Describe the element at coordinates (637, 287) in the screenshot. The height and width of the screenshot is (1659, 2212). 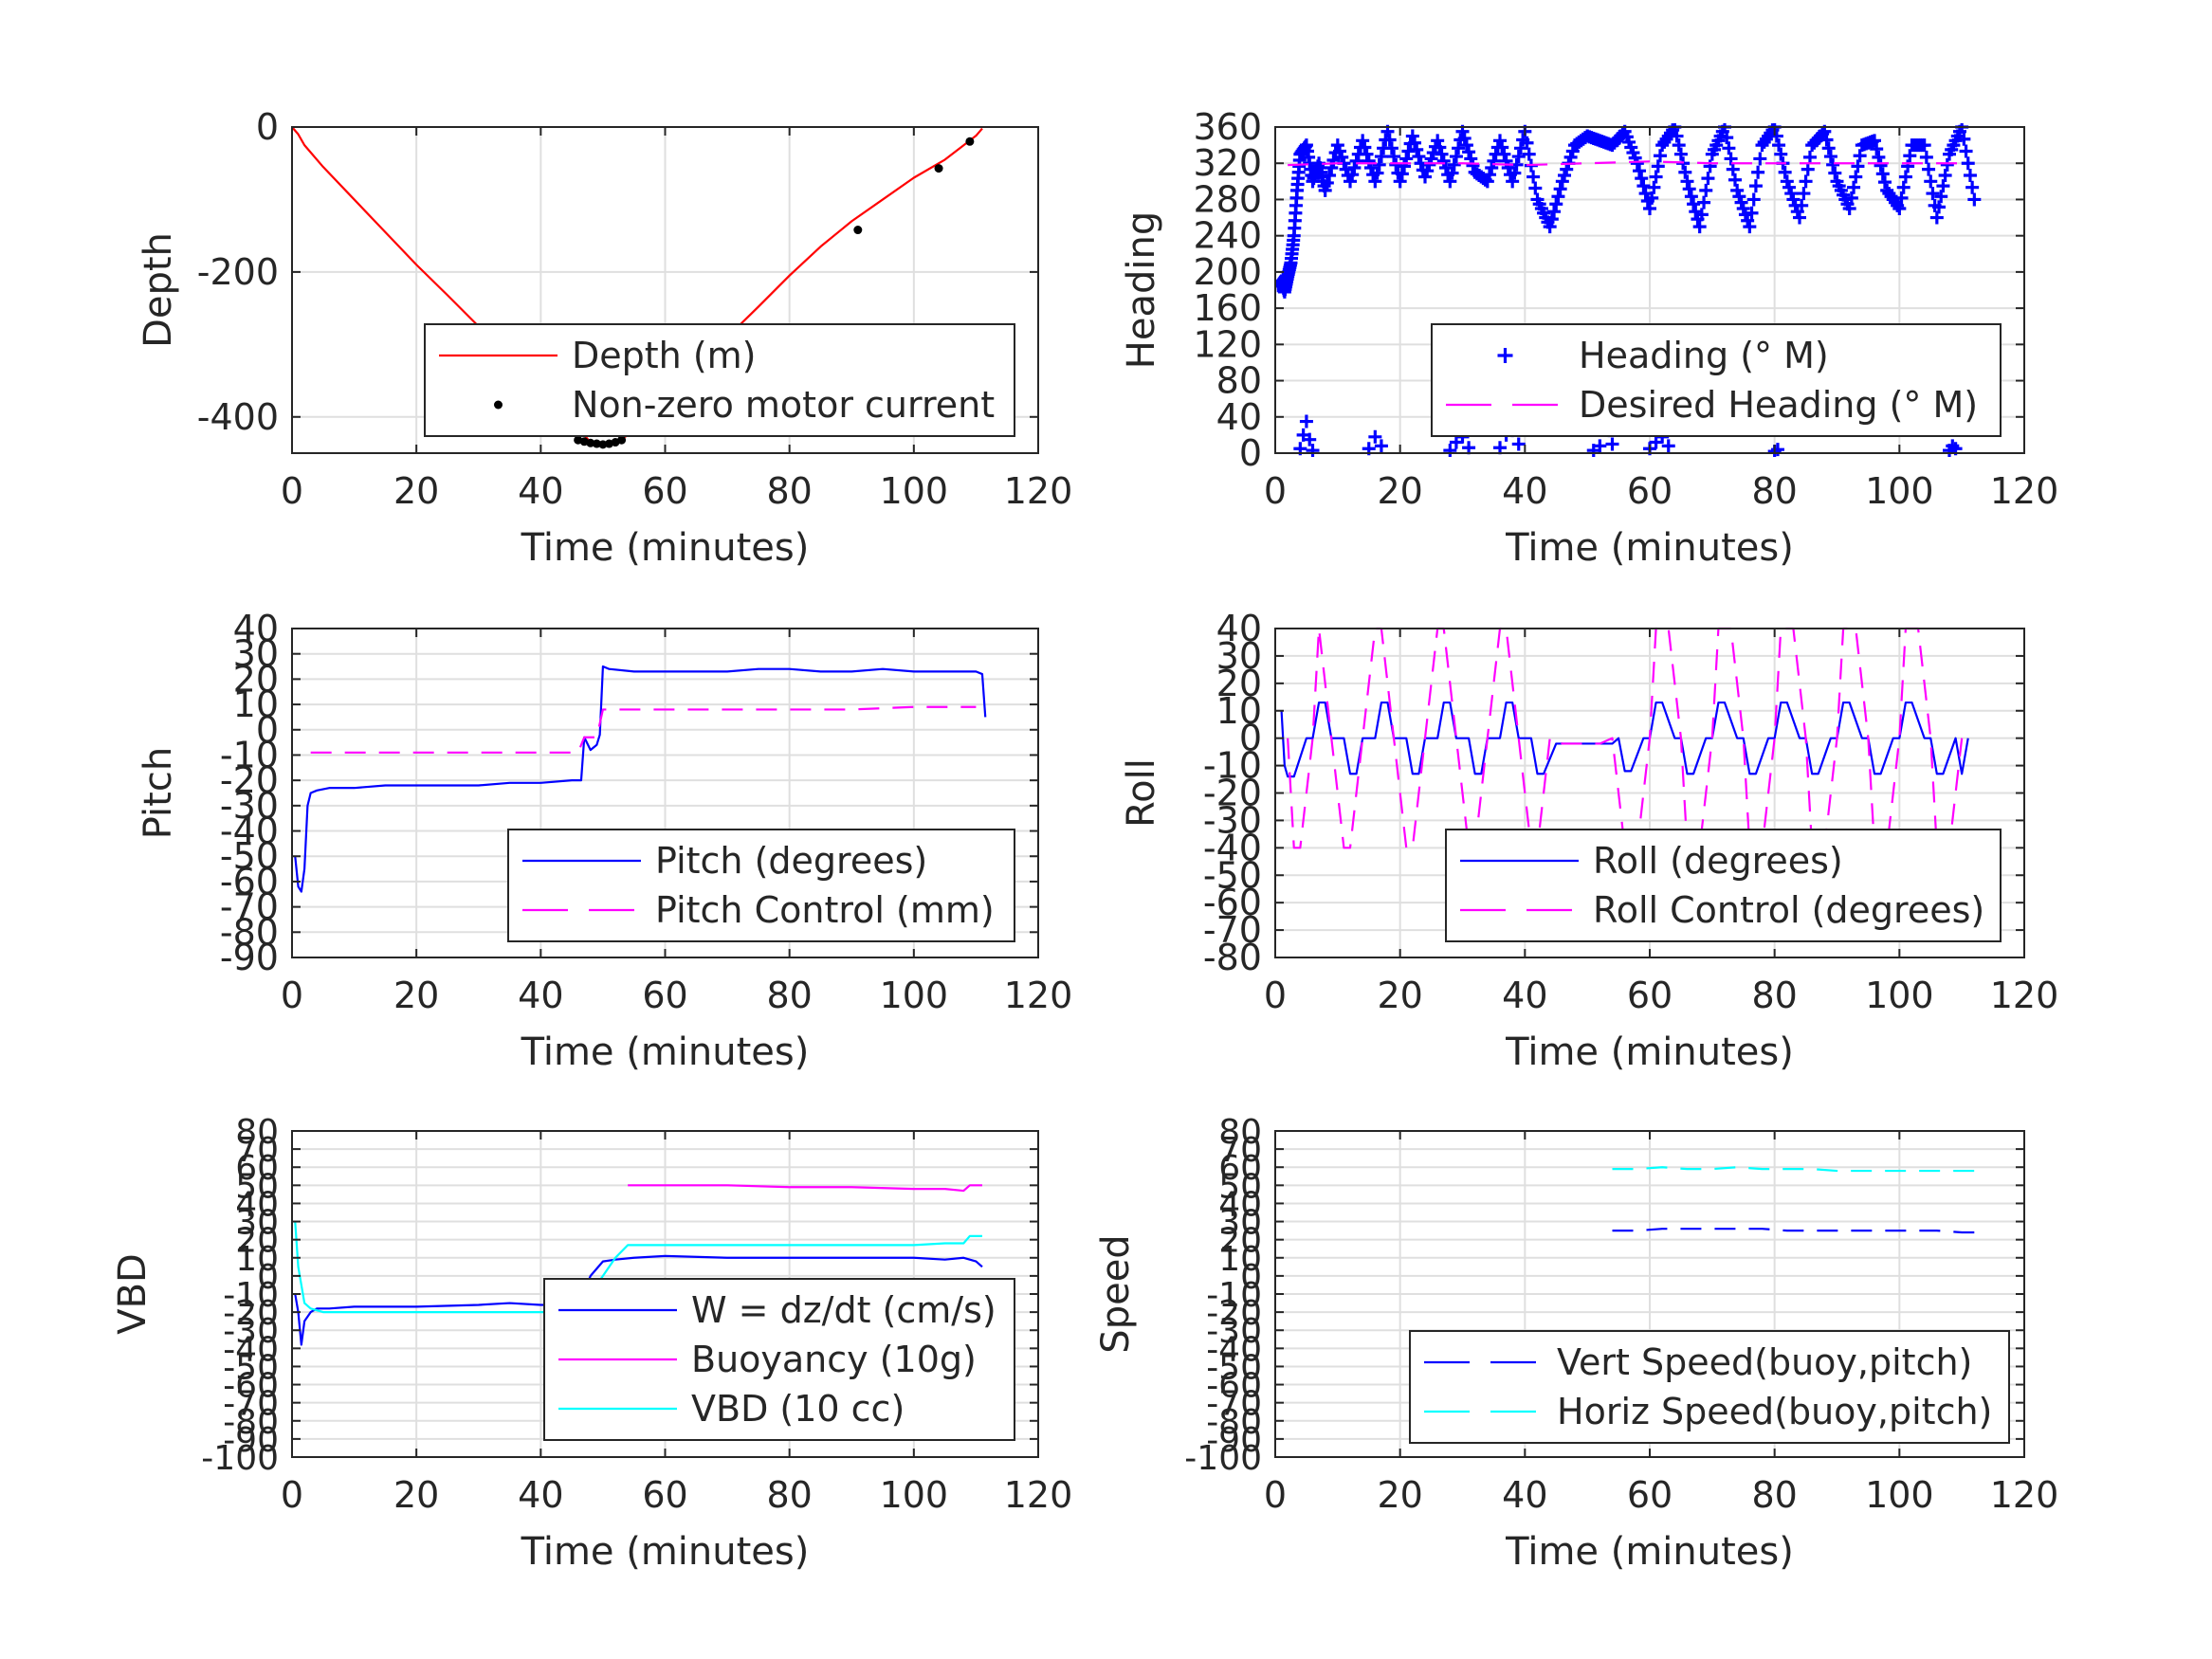
I see `data-layer` at that location.